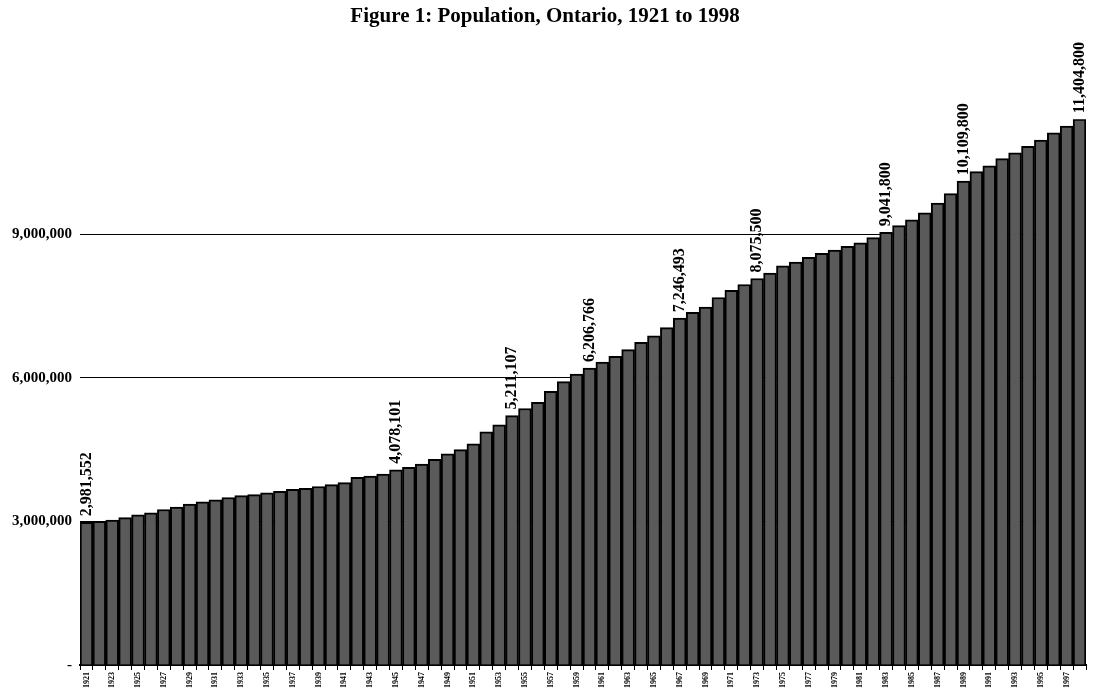 The image size is (1094, 690). What do you see at coordinates (653, 680) in the screenshot?
I see `x-tick-label: 1965` at bounding box center [653, 680].